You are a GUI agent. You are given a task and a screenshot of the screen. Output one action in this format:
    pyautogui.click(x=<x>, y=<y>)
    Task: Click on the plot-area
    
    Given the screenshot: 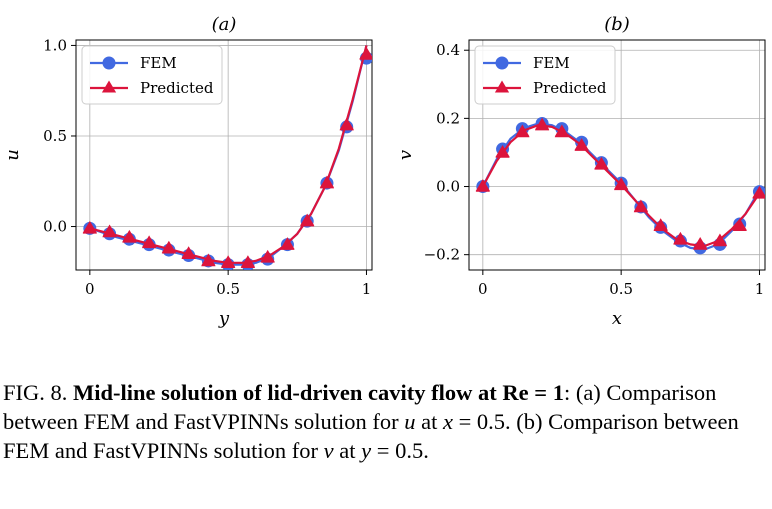 What is the action you would take?
    pyautogui.click(x=620, y=185)
    